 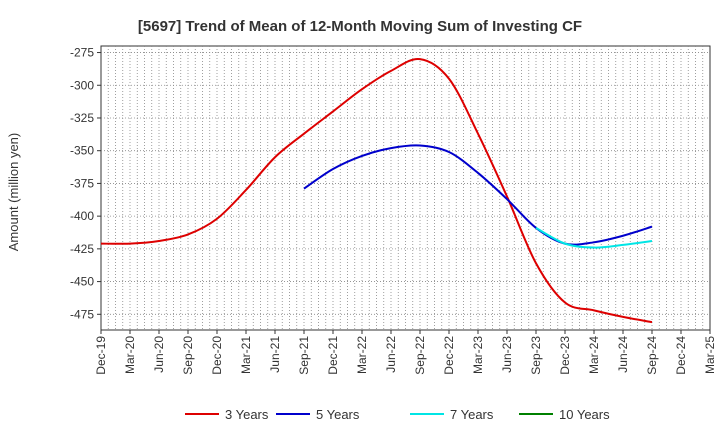 What do you see at coordinates (82, 216) in the screenshot?
I see `y-tick-label: -400` at bounding box center [82, 216].